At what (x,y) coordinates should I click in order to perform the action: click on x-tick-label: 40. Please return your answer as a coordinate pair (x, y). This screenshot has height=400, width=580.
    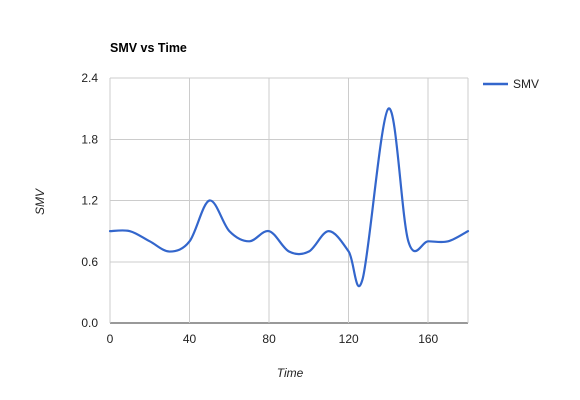
    Looking at the image, I should click on (190, 339).